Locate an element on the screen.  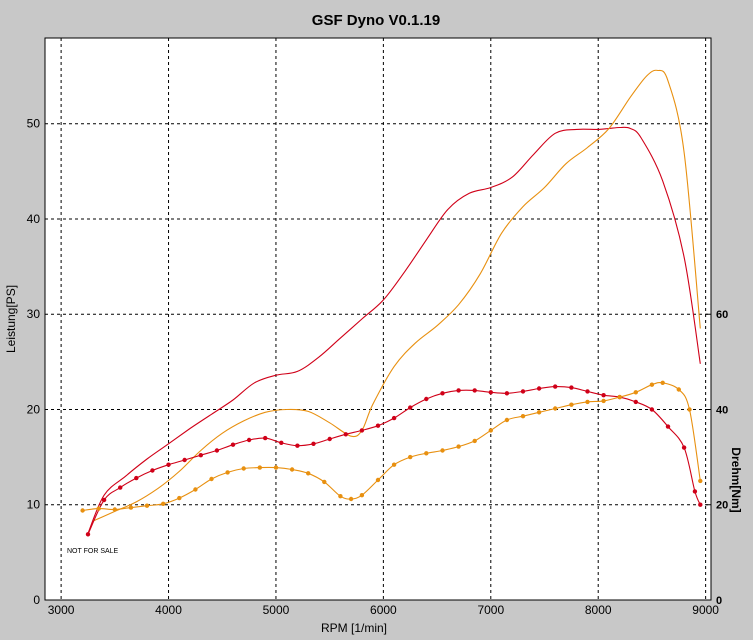
x-tick-label: 6000 is located at coordinates (383, 610).